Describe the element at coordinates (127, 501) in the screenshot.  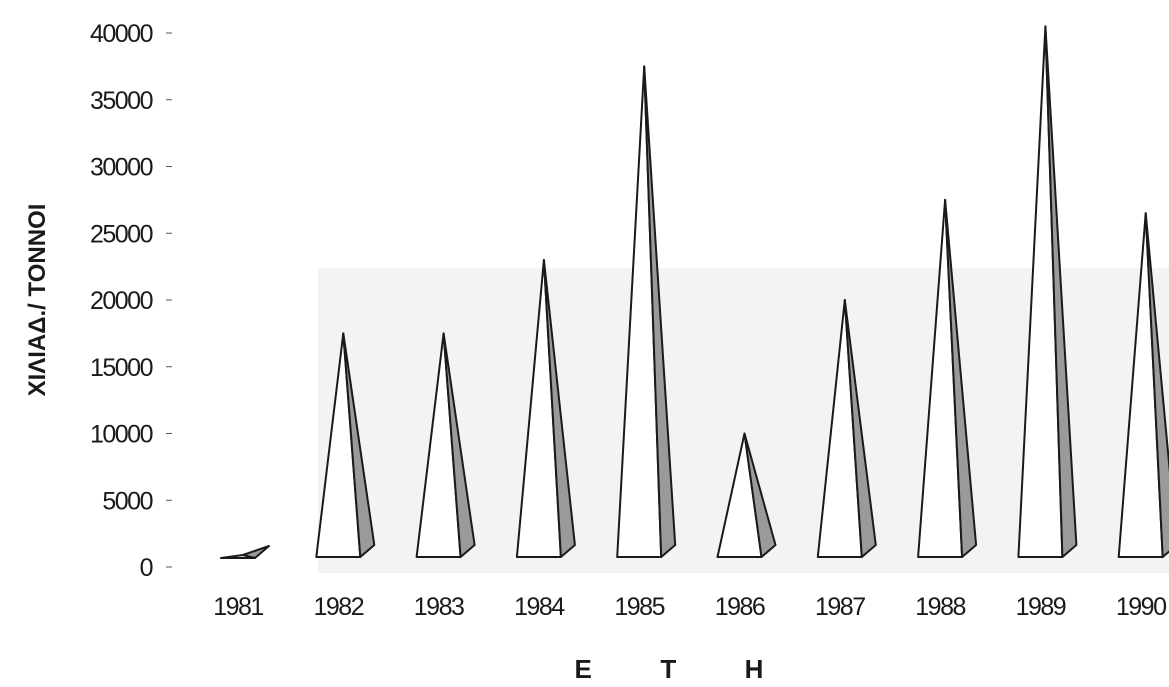
I see `y-tick-label: 5000` at that location.